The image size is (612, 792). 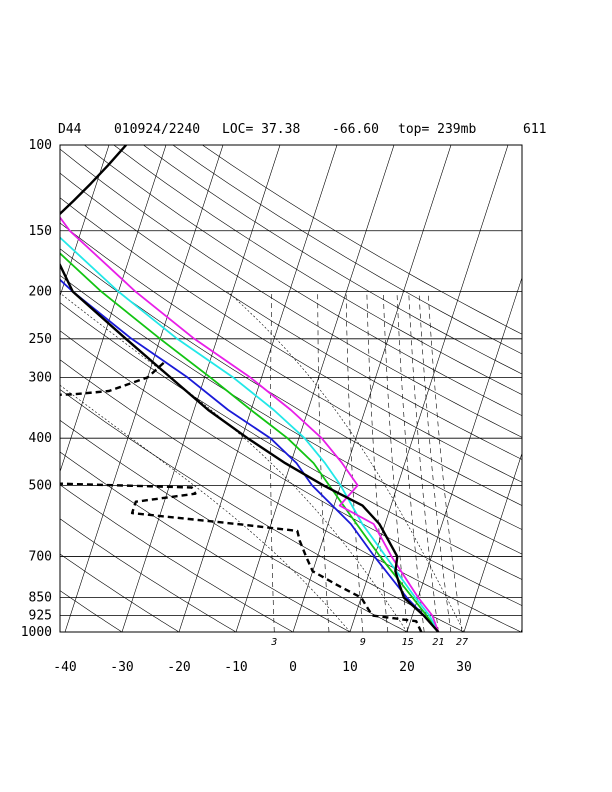 What do you see at coordinates (438, 642) in the screenshot?
I see `mixing-ratio-label: 21` at bounding box center [438, 642].